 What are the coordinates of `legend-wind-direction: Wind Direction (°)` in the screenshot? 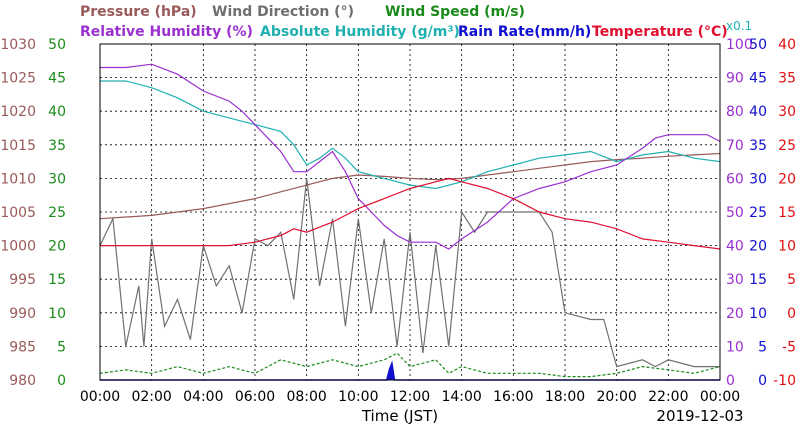 It's located at (283, 12).